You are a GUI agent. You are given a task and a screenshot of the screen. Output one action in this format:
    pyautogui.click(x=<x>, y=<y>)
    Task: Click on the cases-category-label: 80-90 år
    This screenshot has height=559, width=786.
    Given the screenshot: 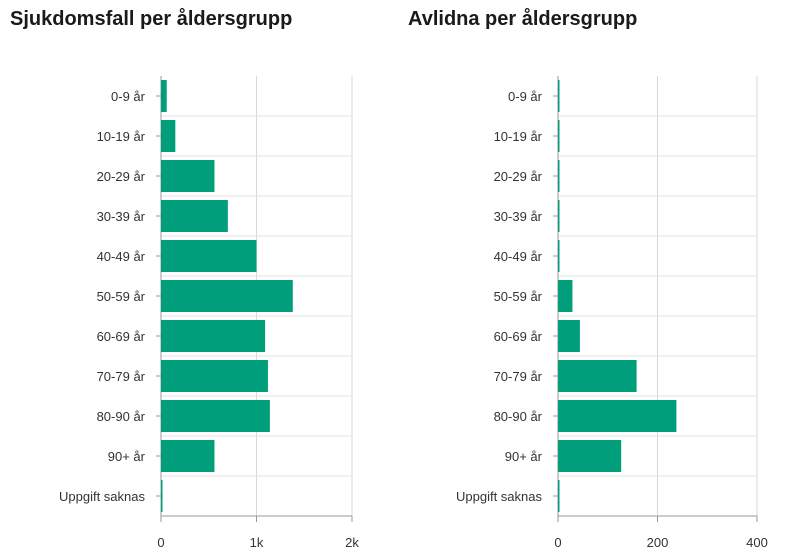 What is the action you would take?
    pyautogui.click(x=121, y=416)
    